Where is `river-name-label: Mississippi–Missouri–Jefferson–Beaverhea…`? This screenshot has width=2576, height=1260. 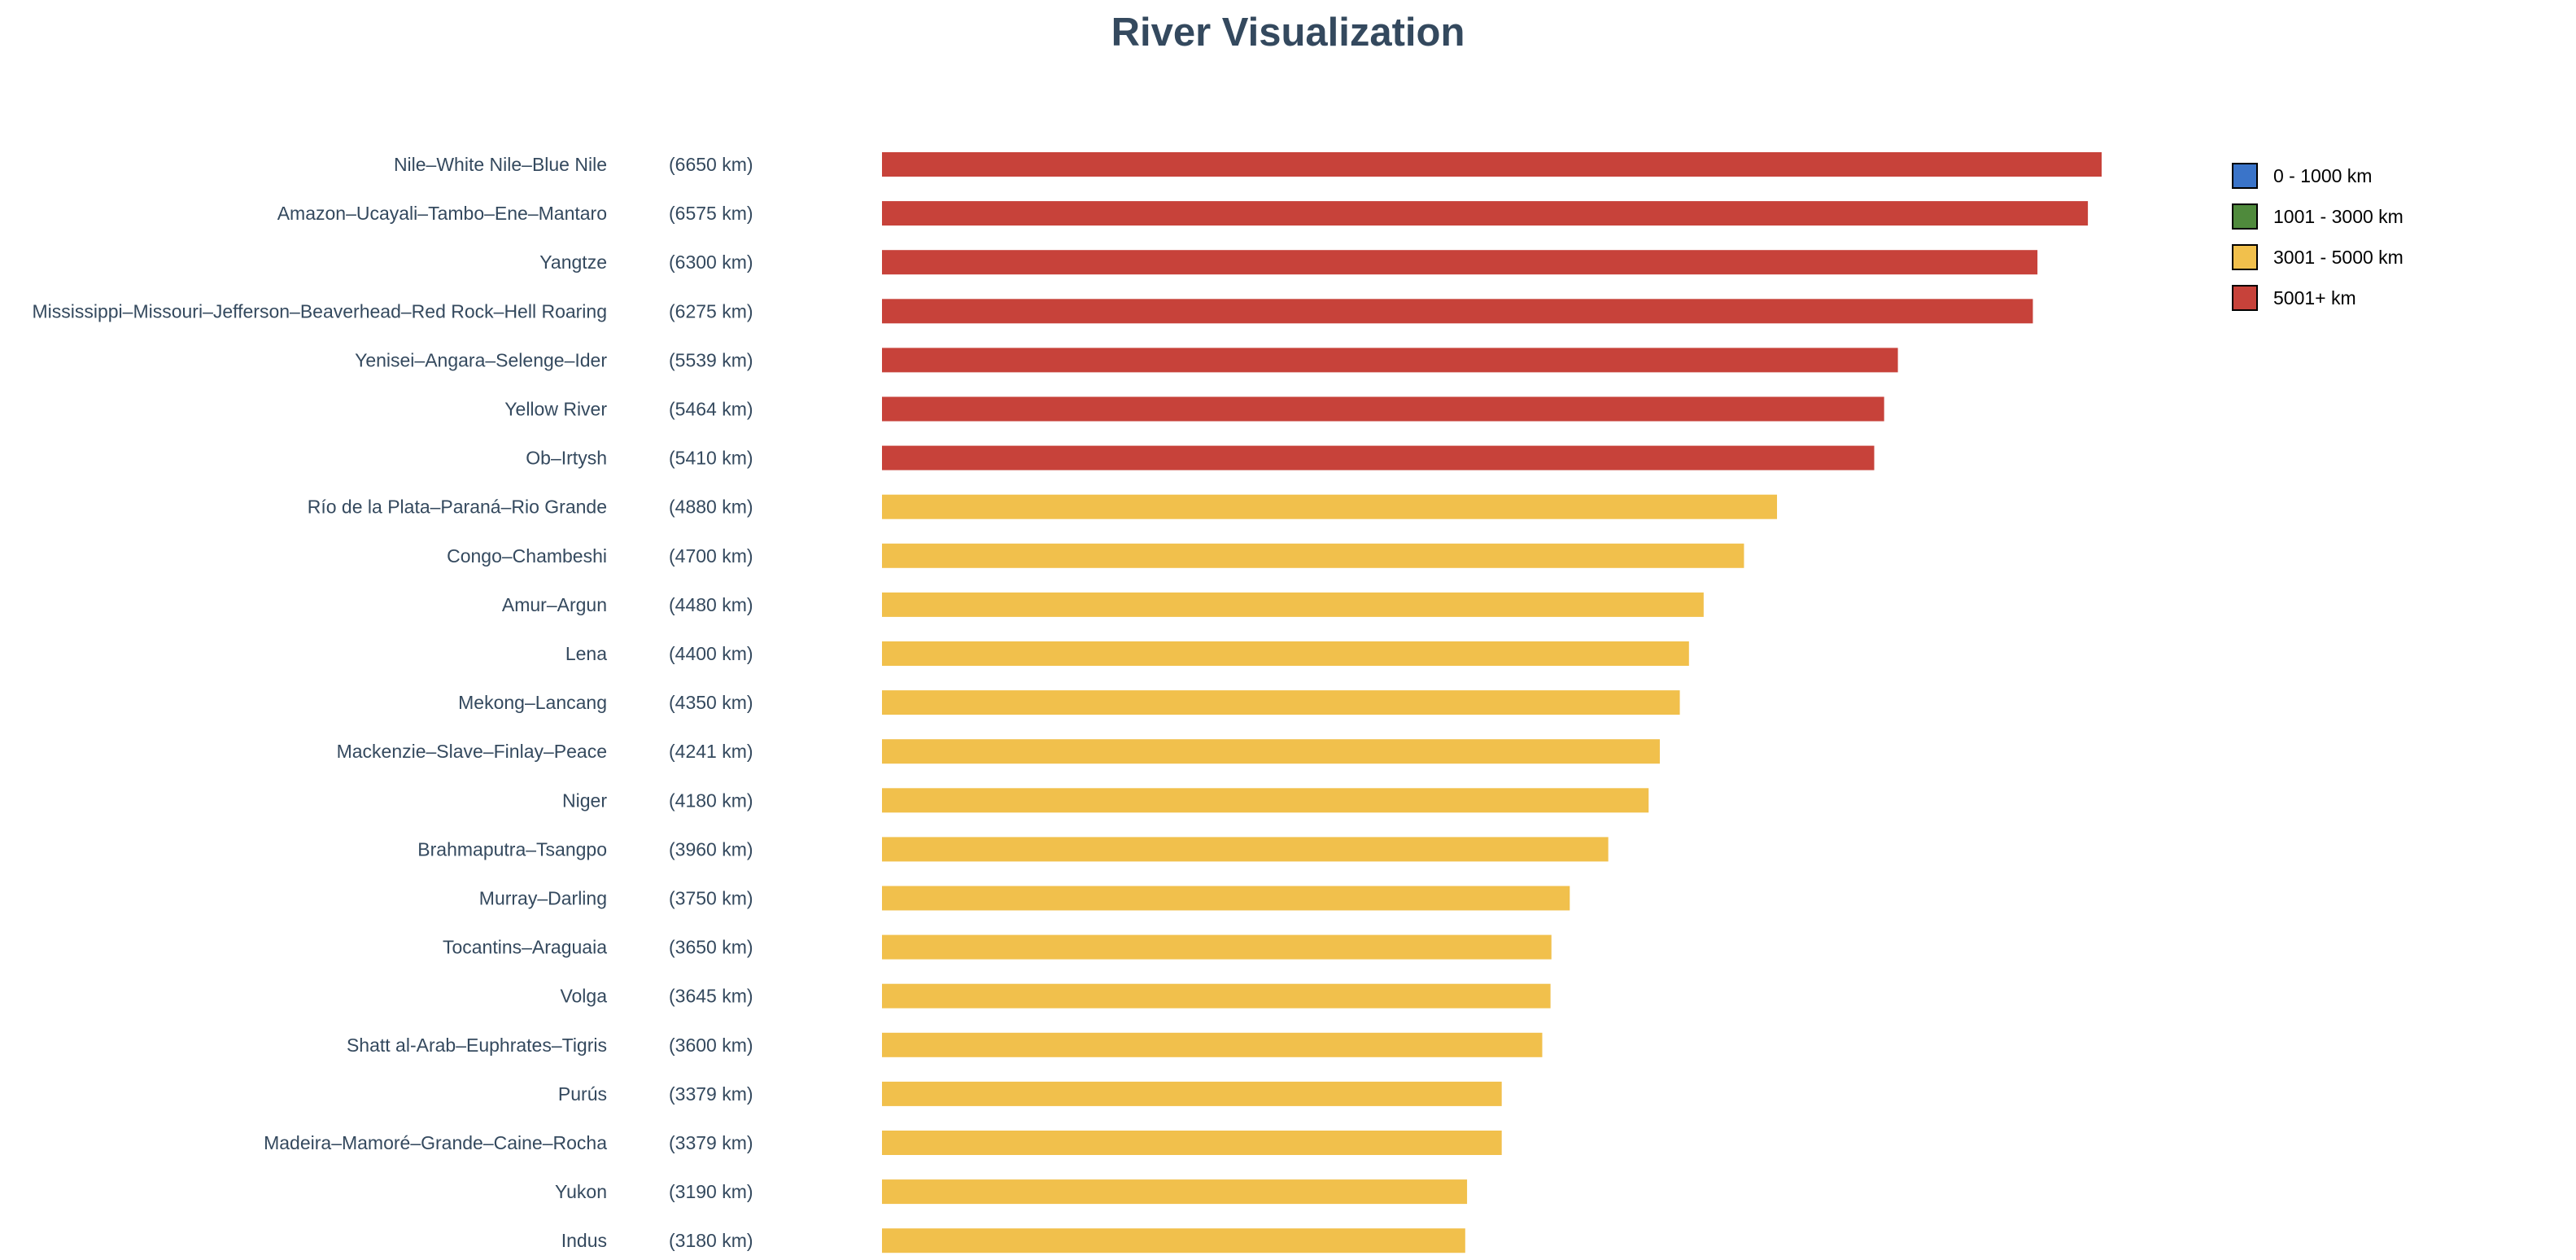 river-name-label: Mississippi–Missouri–Jefferson–Beaverhea… is located at coordinates (319, 311).